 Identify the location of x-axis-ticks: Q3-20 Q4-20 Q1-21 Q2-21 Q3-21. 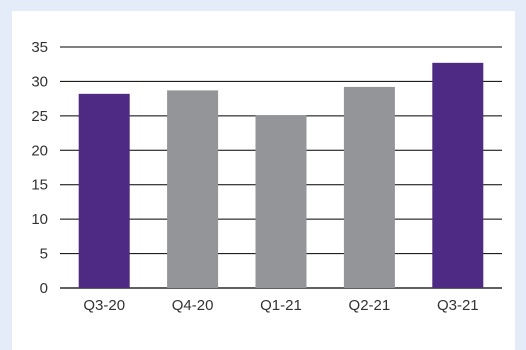
(280, 305).